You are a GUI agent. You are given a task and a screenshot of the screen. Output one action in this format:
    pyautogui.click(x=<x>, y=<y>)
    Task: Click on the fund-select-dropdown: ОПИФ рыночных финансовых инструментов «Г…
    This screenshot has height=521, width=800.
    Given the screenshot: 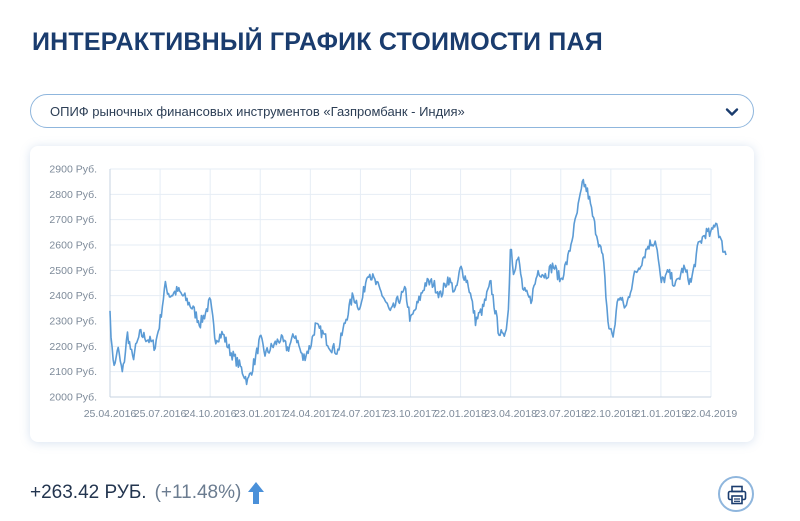 What is the action you would take?
    pyautogui.click(x=392, y=111)
    